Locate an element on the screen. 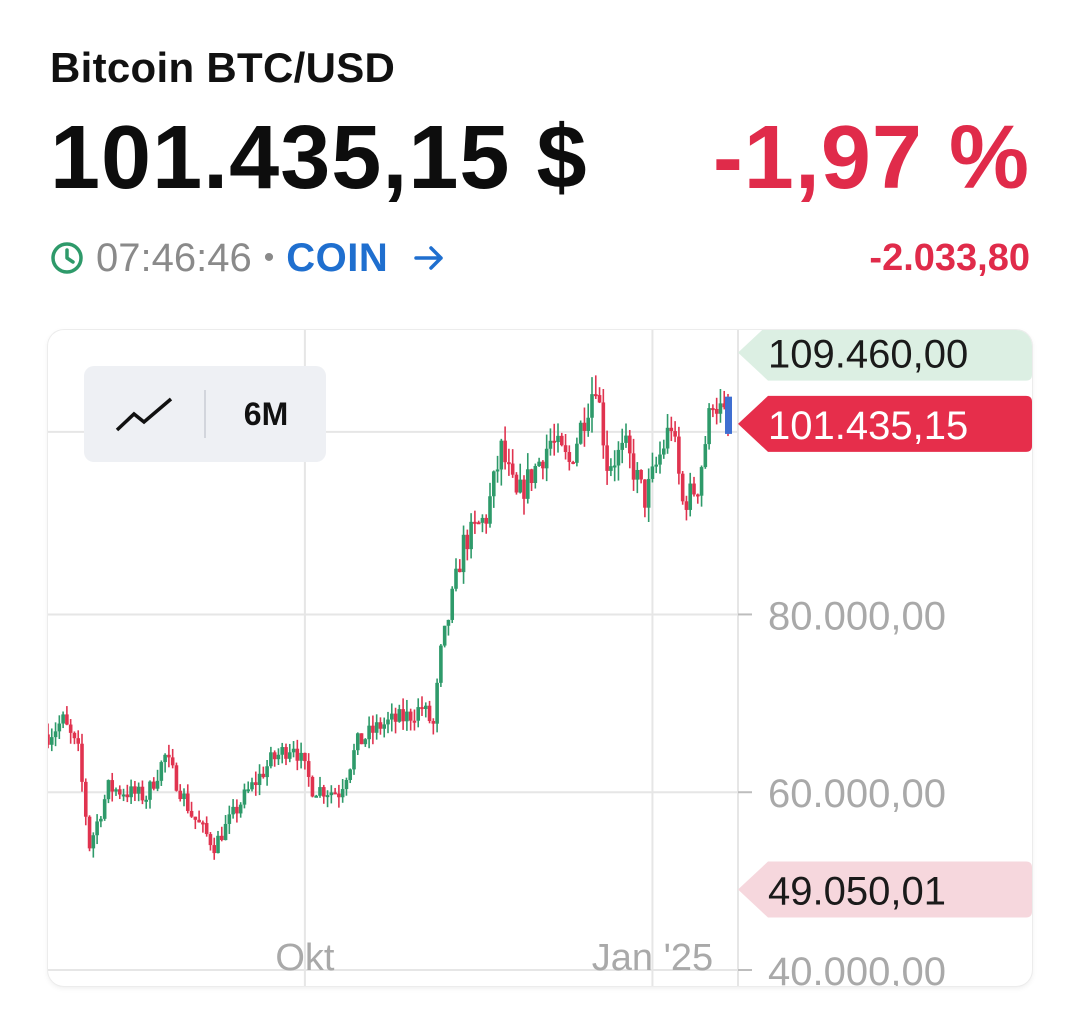  chart-type-button is located at coordinates (144, 414).